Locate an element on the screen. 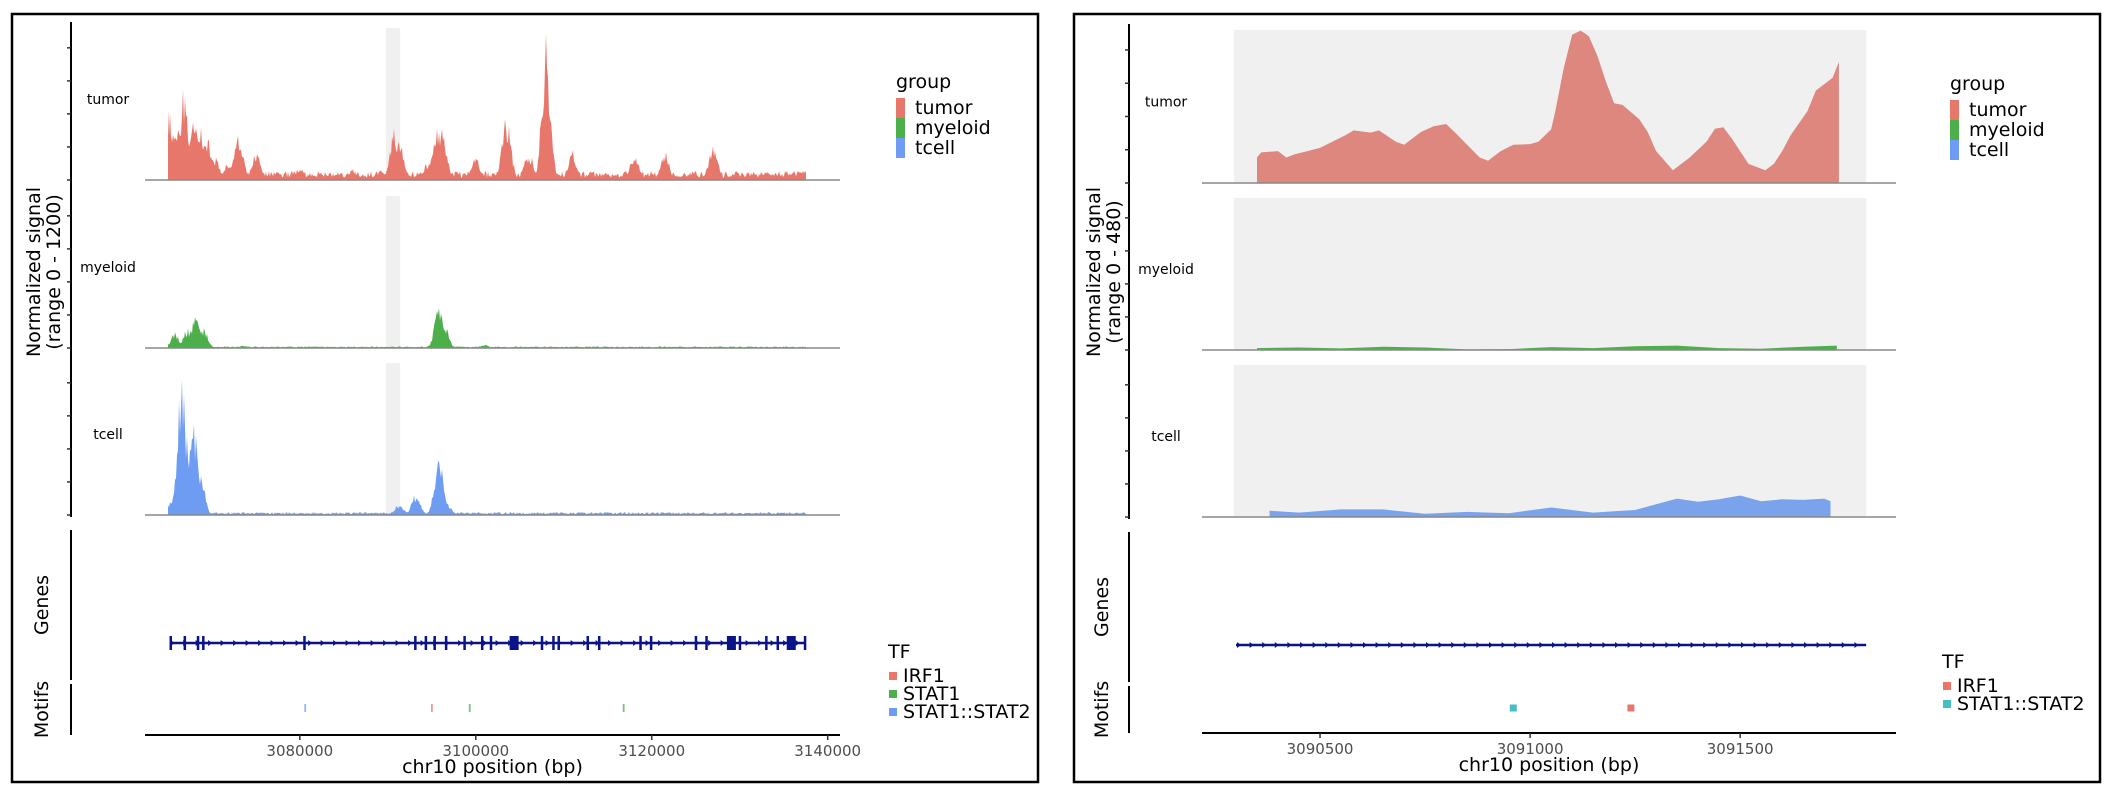 The image size is (2112, 798). legend-group-title: group is located at coordinates (923, 82).